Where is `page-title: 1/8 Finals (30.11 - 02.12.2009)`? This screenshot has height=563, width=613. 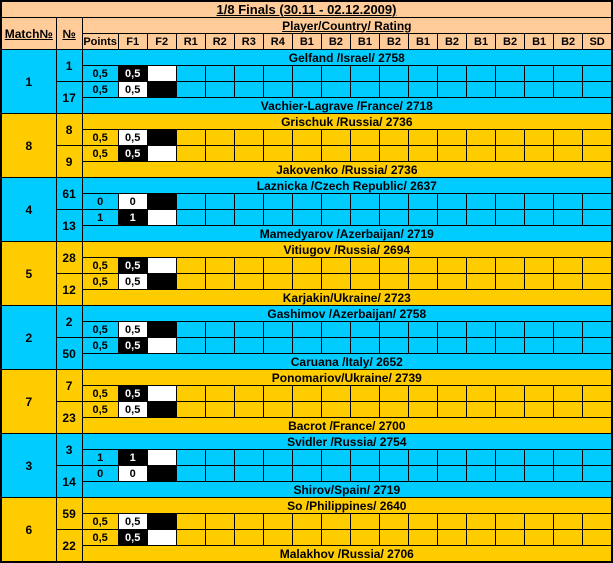
page-title: 1/8 Finals (30.11 - 02.12.2009) is located at coordinates (306, 9).